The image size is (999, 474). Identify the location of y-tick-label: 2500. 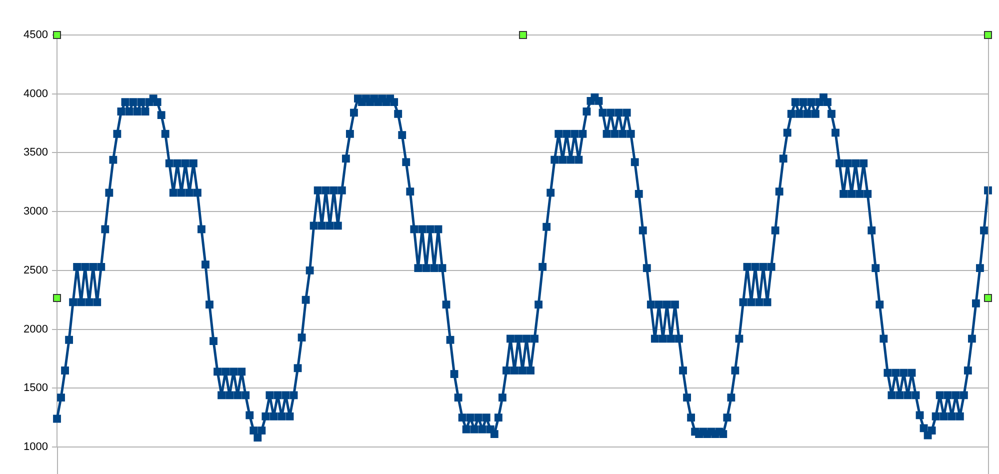
(36, 270).